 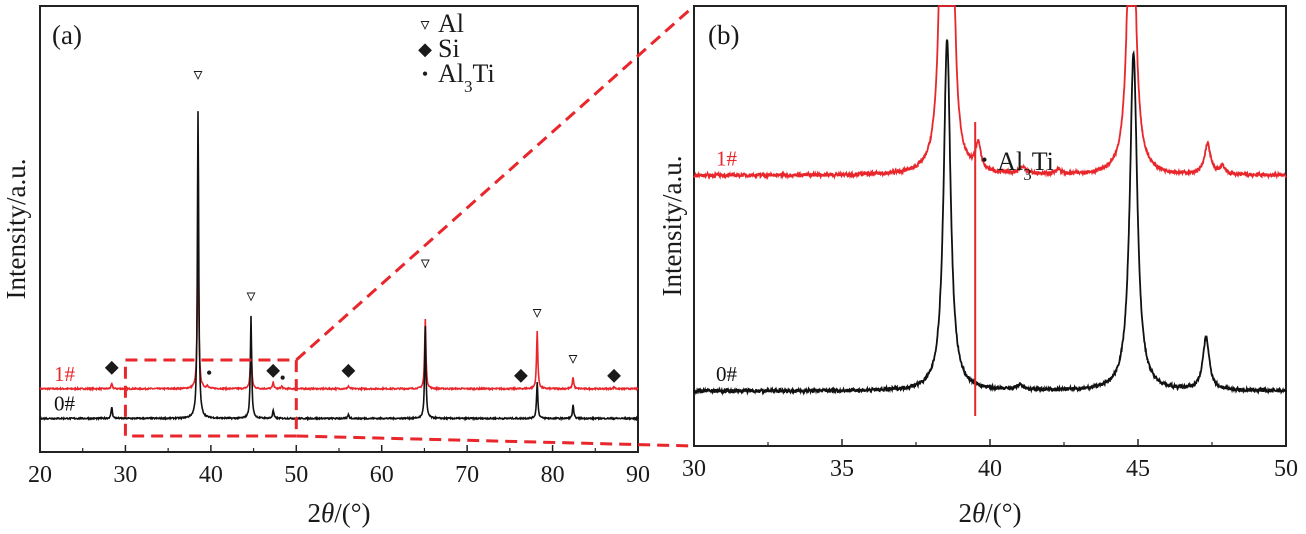 I want to click on panel-b-x-ticks: 30 35 40 45 50, so click(x=990, y=460).